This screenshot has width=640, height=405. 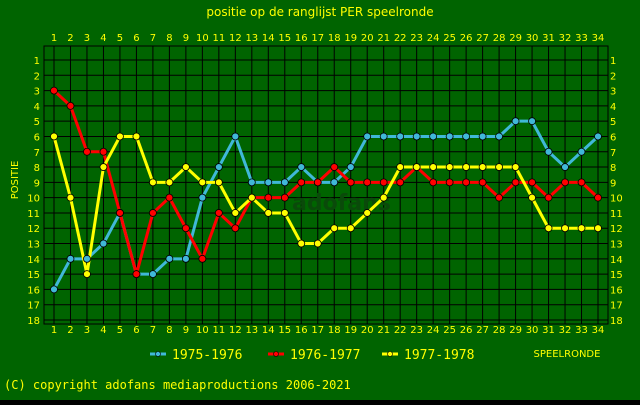 What do you see at coordinates (235, 330) in the screenshot?
I see `x-tick-bottom: 12` at bounding box center [235, 330].